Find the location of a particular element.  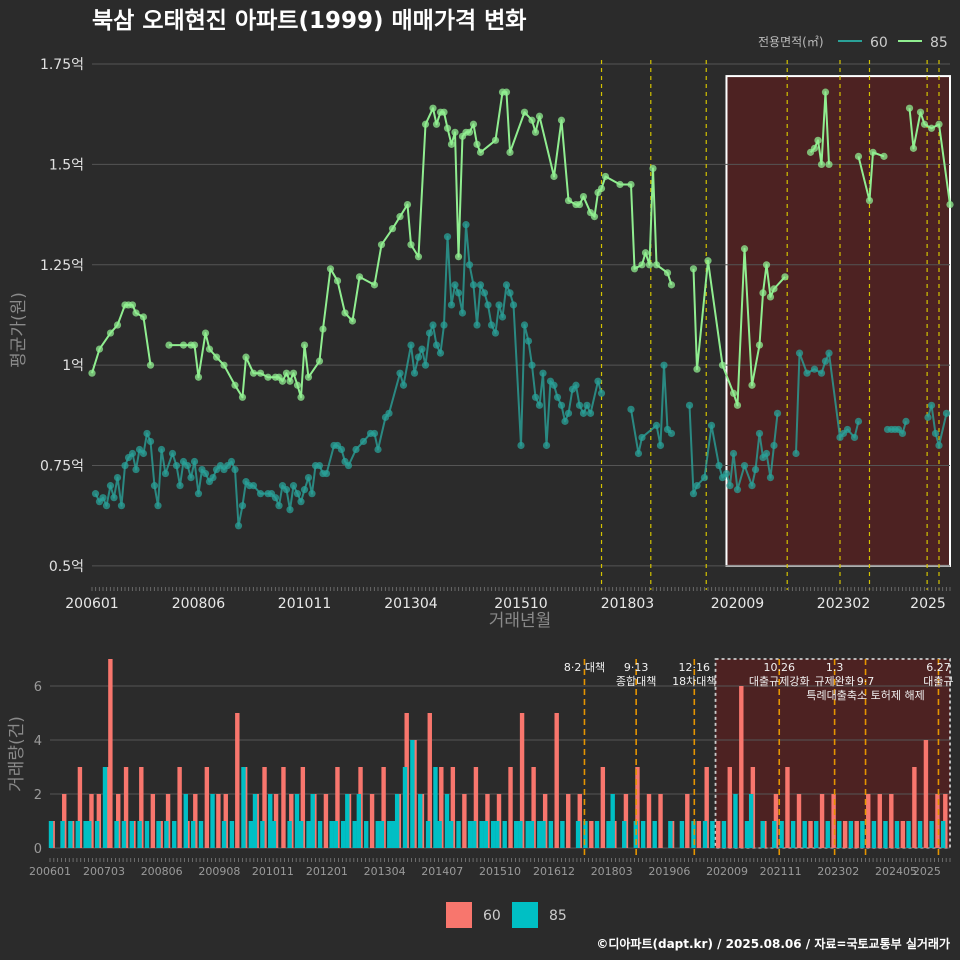

x-tick-label: 200806 is located at coordinates (199, 604).